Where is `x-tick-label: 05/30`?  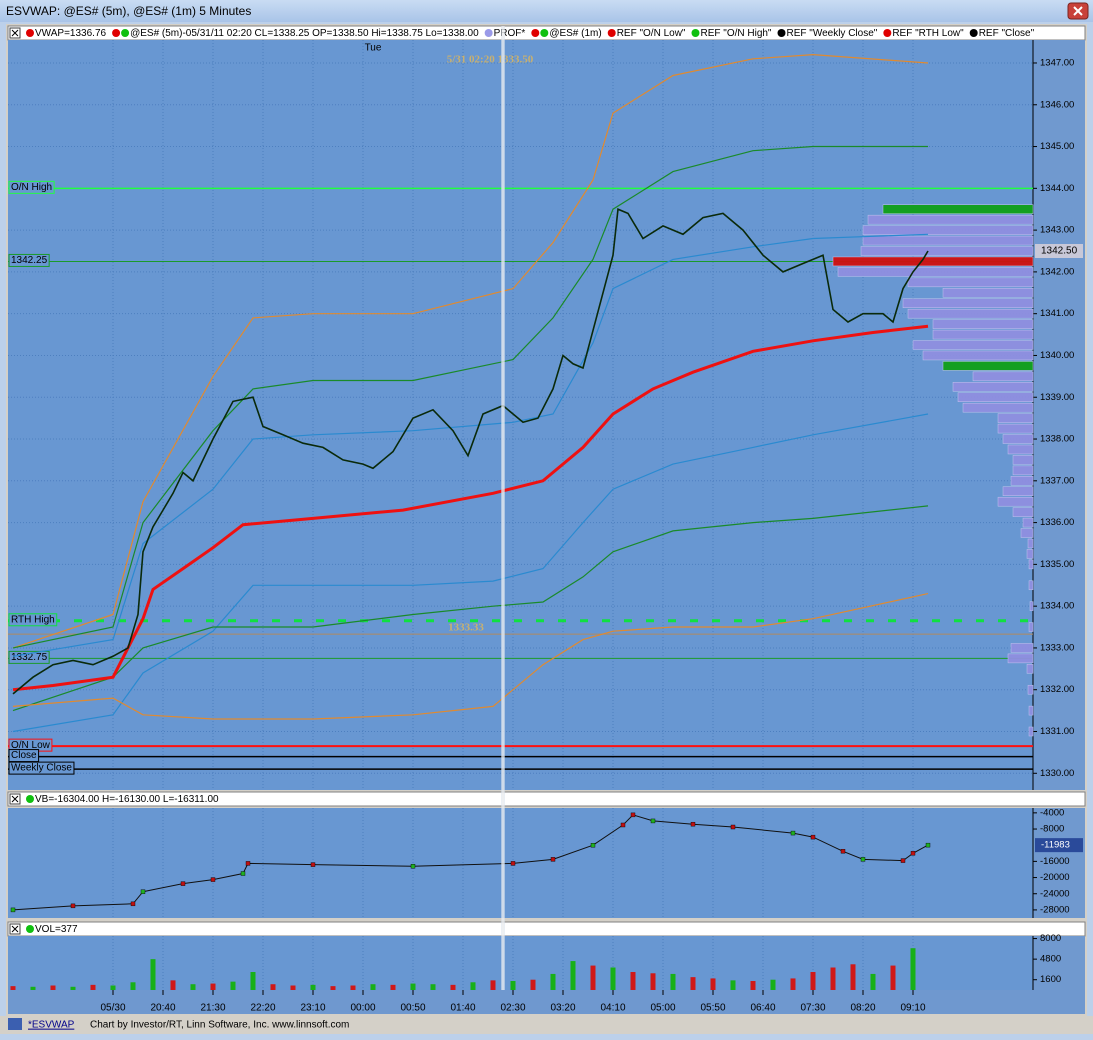 x-tick-label: 05/30 is located at coordinates (112, 1008).